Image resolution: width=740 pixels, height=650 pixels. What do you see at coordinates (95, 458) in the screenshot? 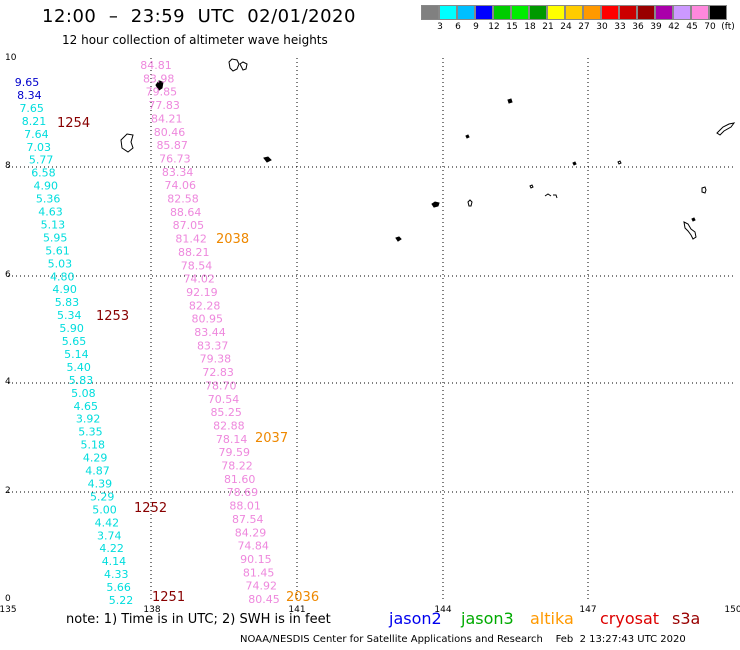
I see `swh-value: 4.29` at bounding box center [95, 458].